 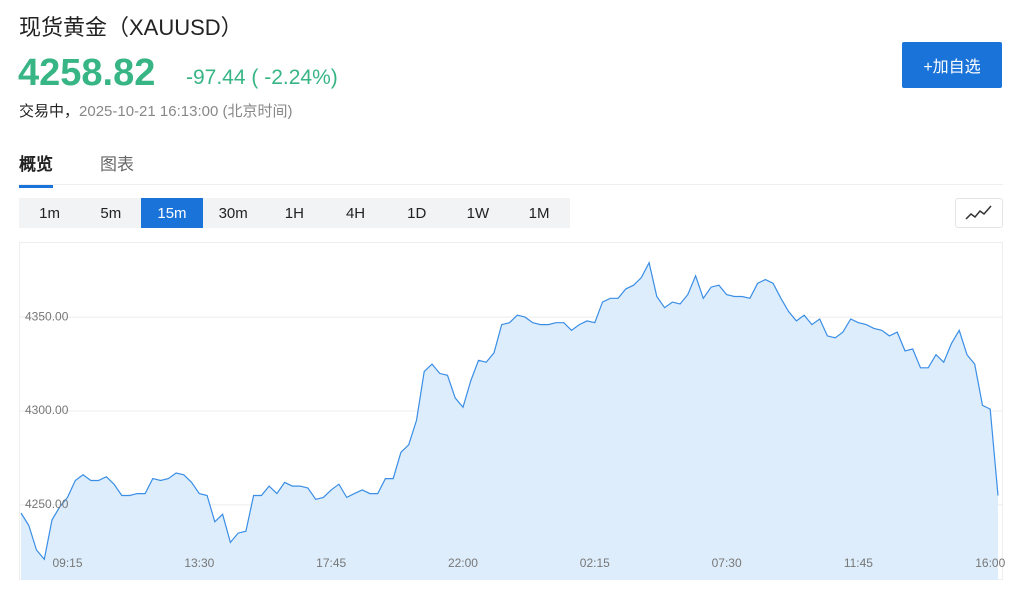 I want to click on interval-button: 1H, so click(x=294, y=213).